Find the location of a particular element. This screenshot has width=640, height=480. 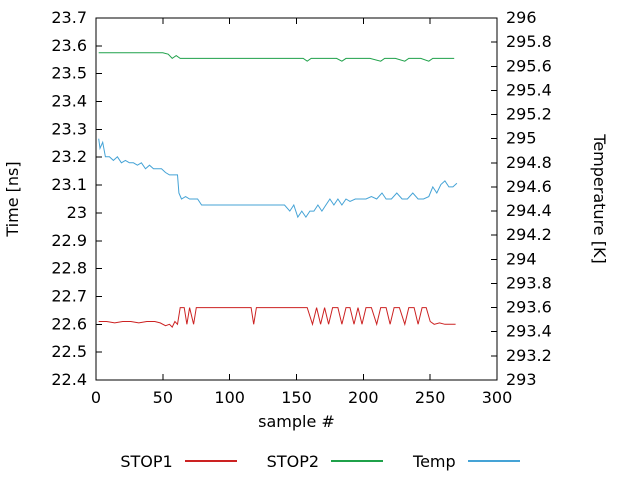

legend-label: STOP2 is located at coordinates (293, 461).